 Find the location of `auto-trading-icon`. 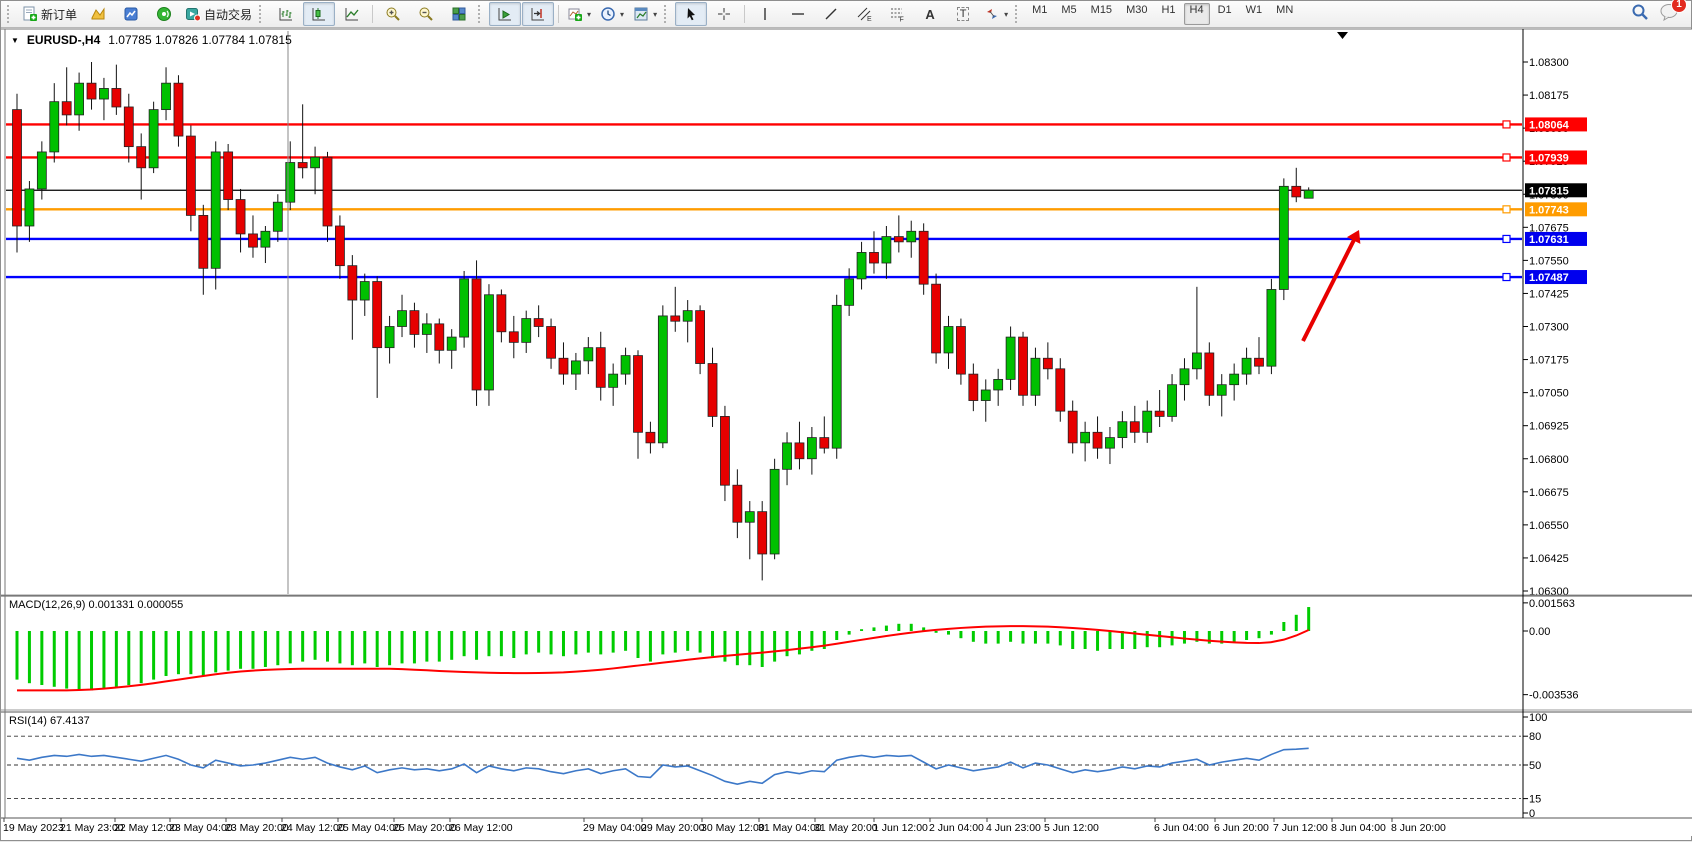

auto-trading-icon is located at coordinates (193, 14).